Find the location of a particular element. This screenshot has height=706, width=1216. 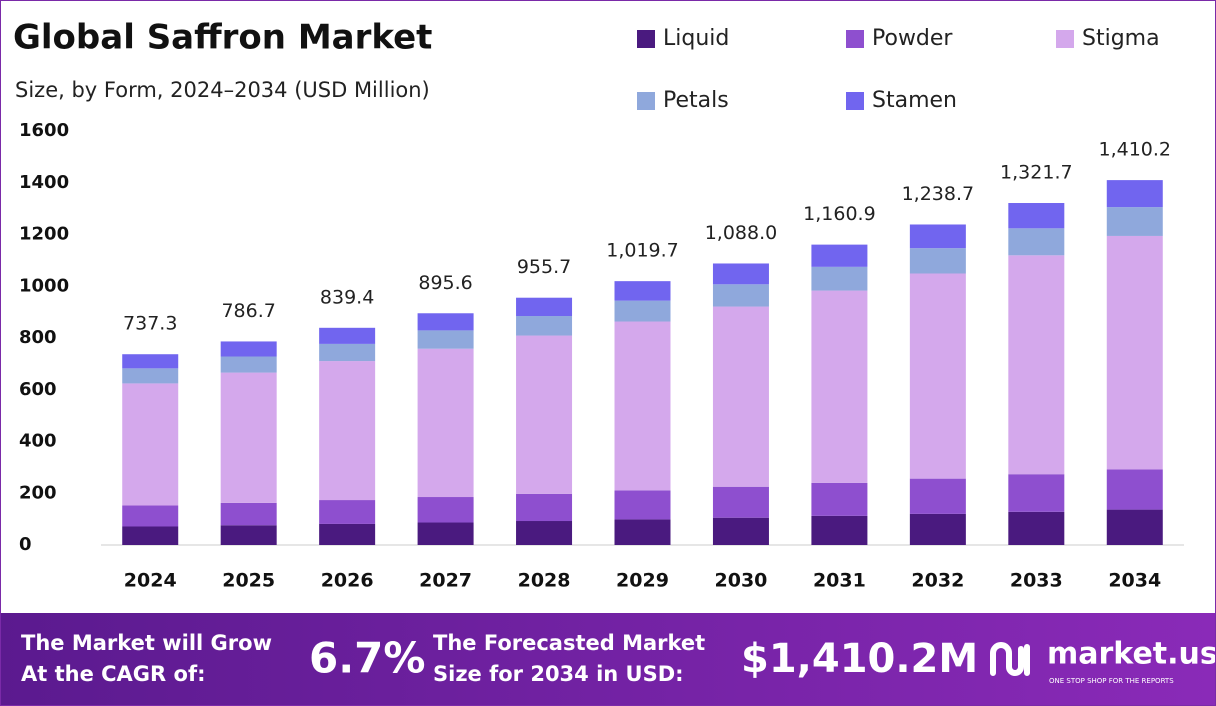

total-label: 955.7 is located at coordinates (544, 267).